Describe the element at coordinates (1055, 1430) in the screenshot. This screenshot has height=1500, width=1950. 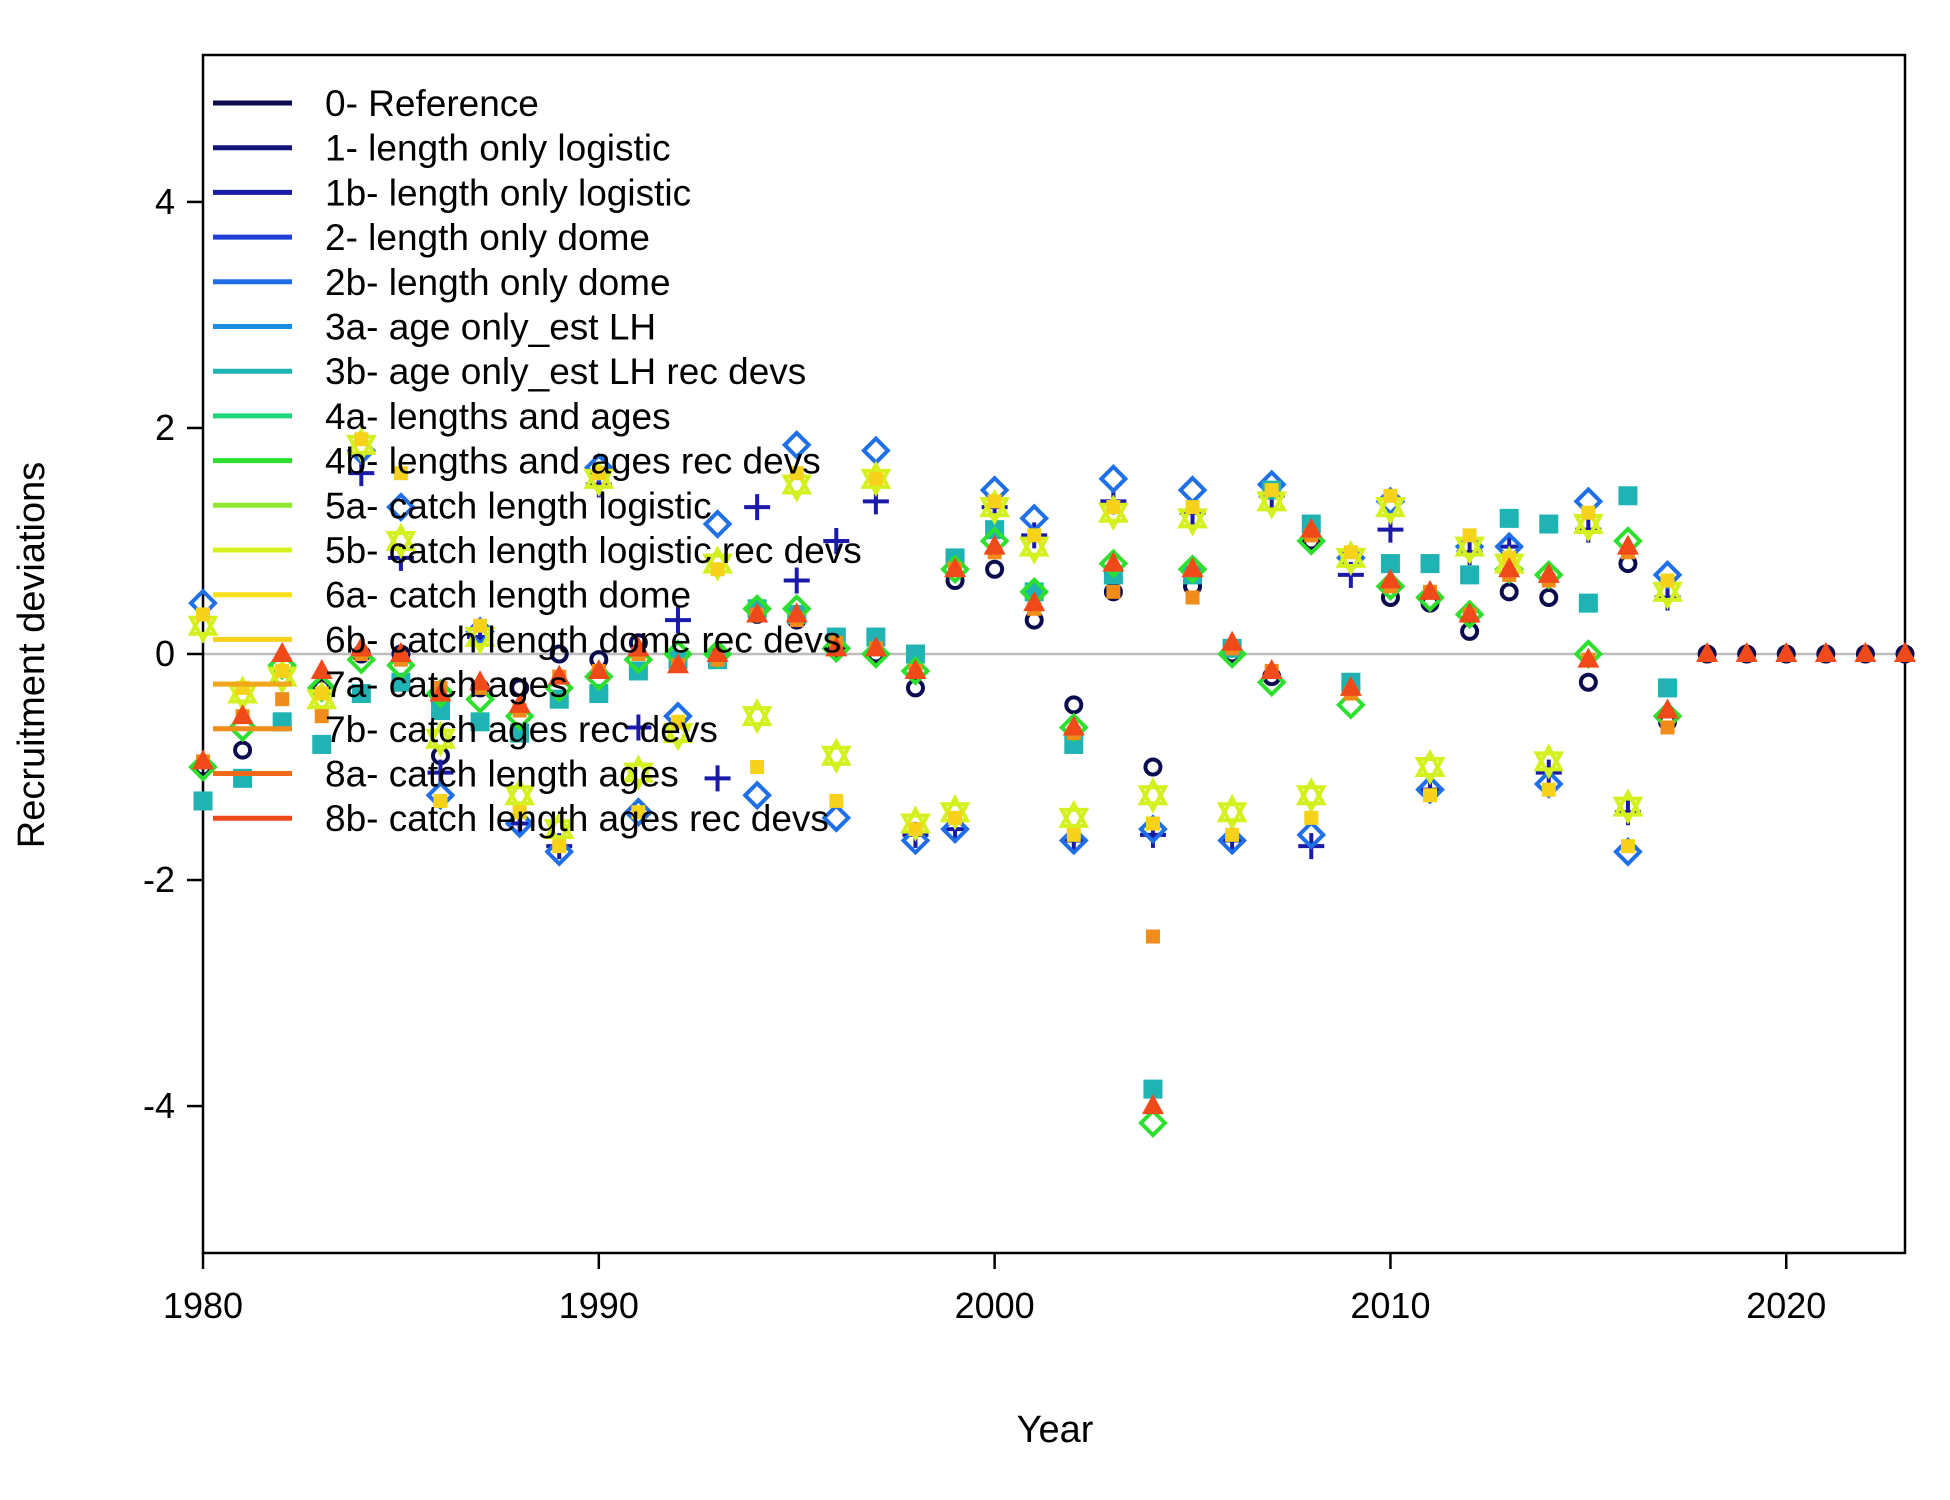
I see `x-axis-title: Year` at that location.